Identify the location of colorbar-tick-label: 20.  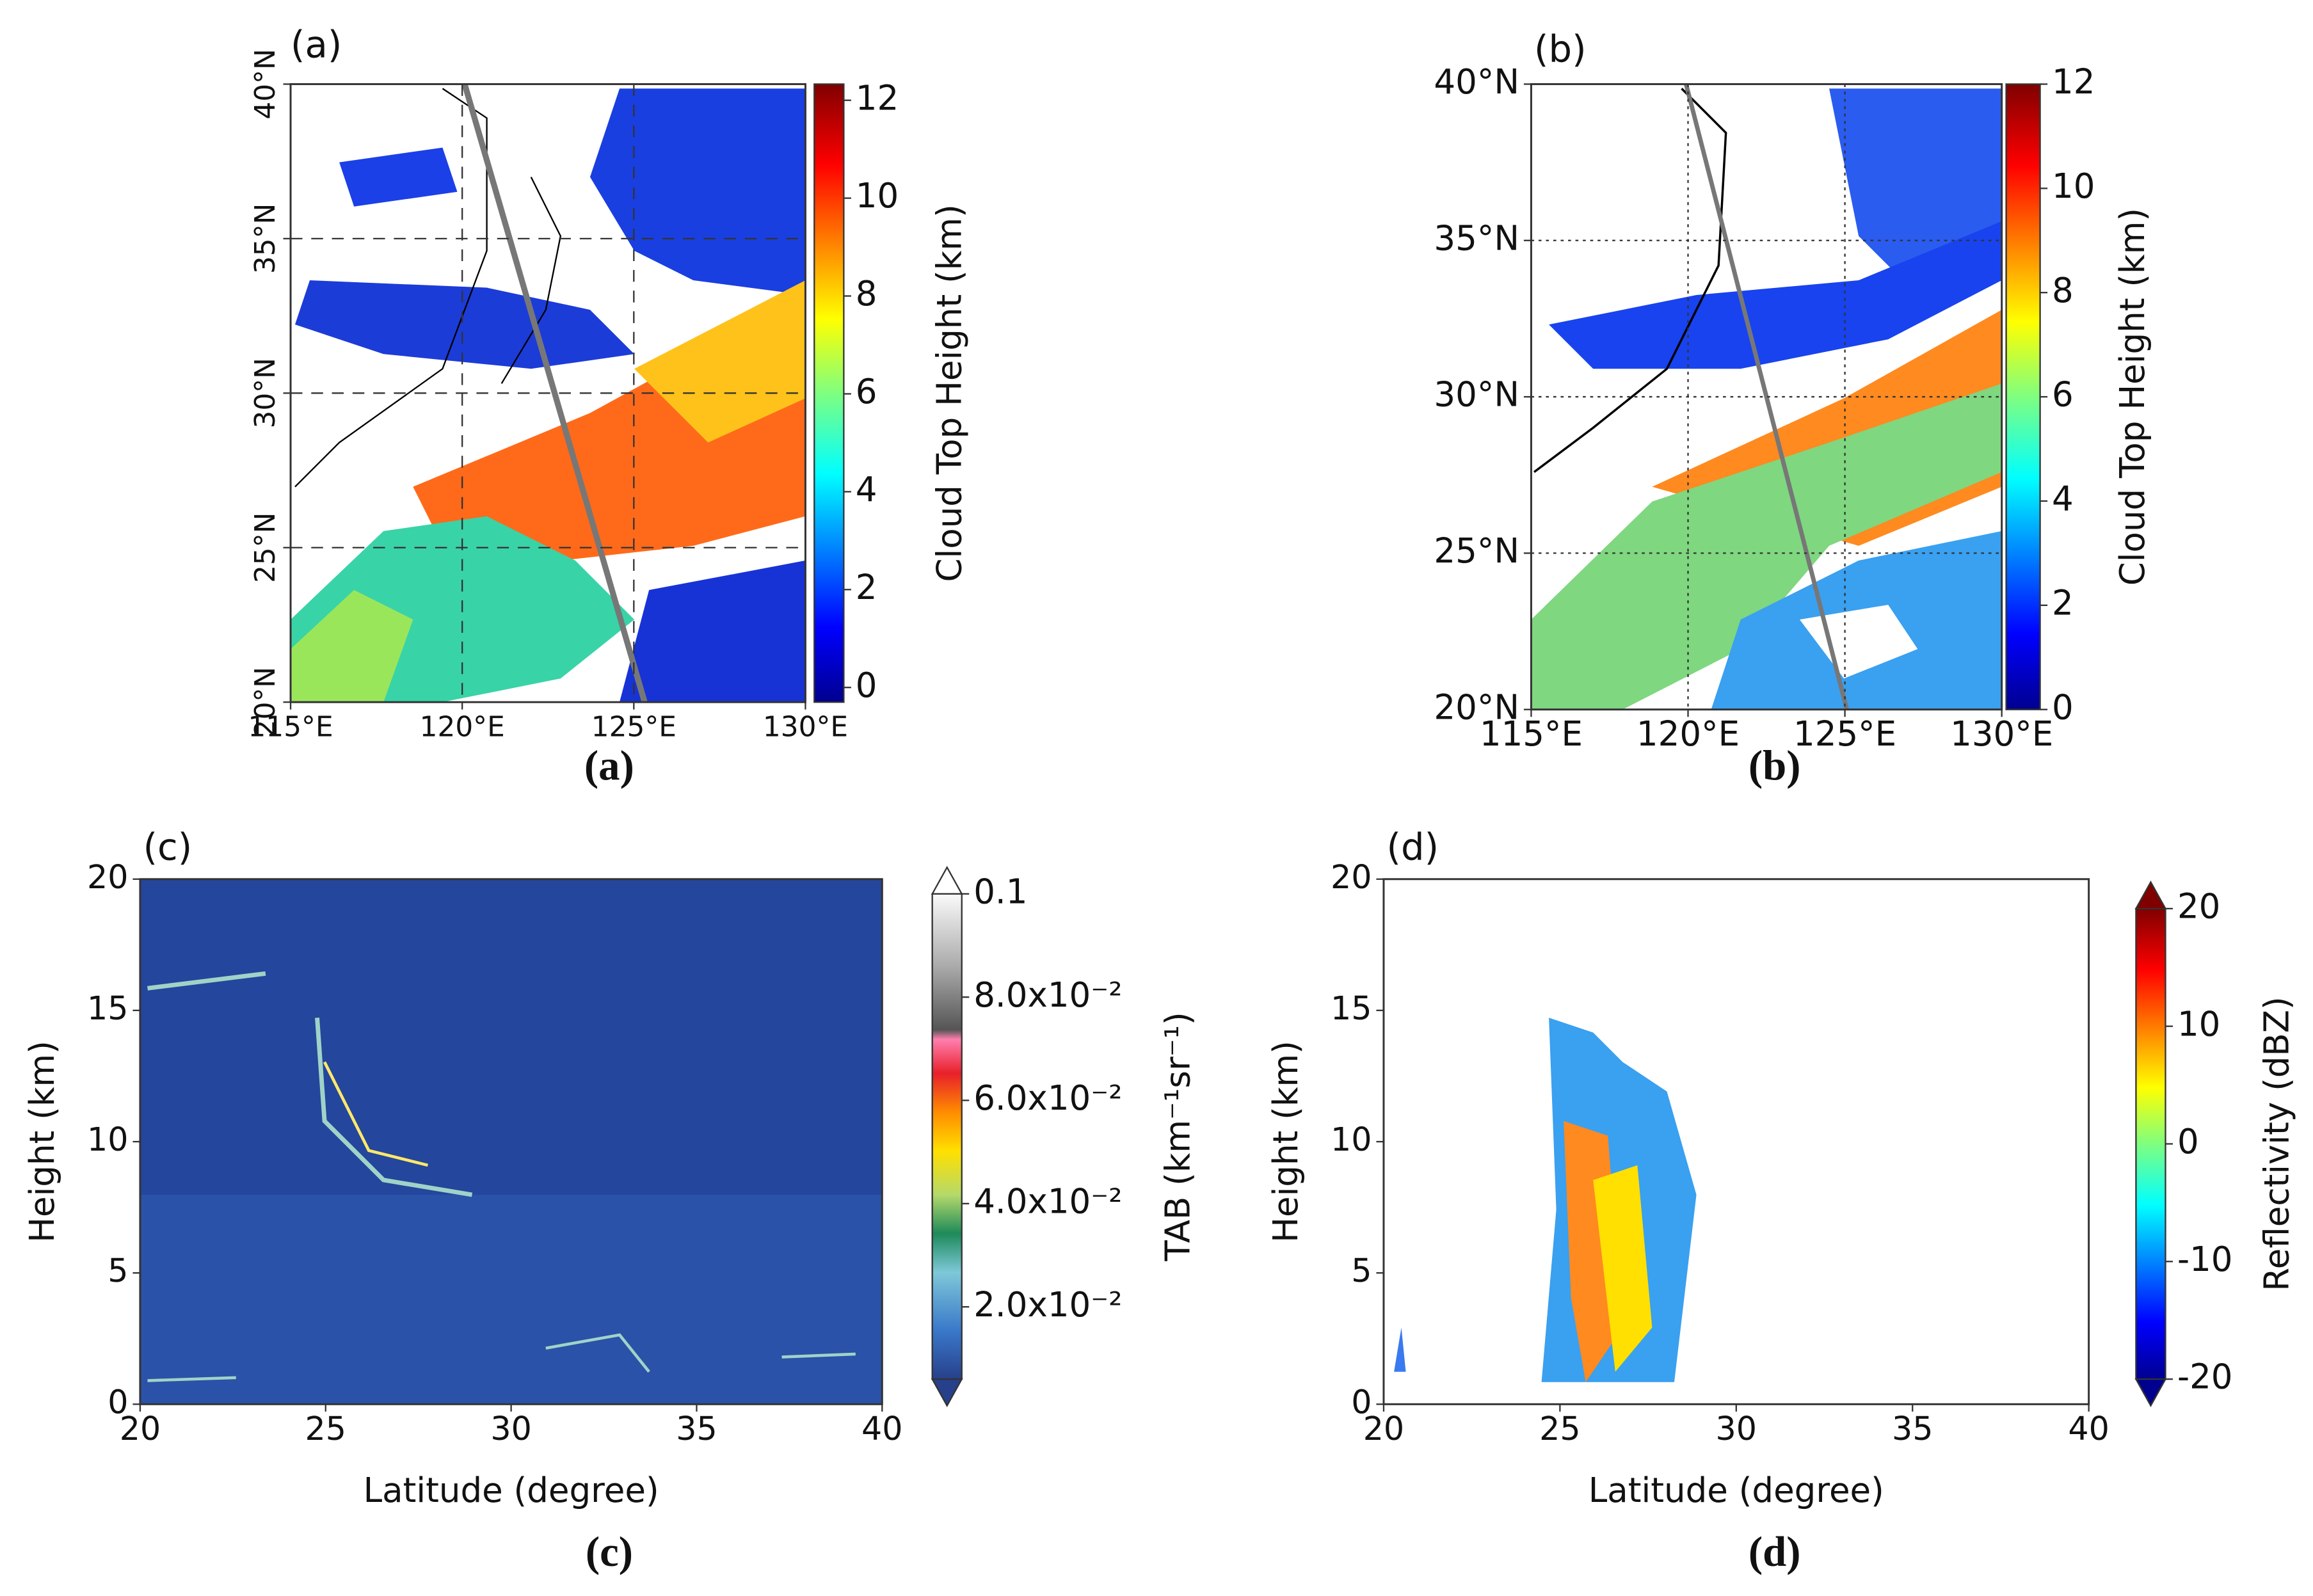
(2198, 907).